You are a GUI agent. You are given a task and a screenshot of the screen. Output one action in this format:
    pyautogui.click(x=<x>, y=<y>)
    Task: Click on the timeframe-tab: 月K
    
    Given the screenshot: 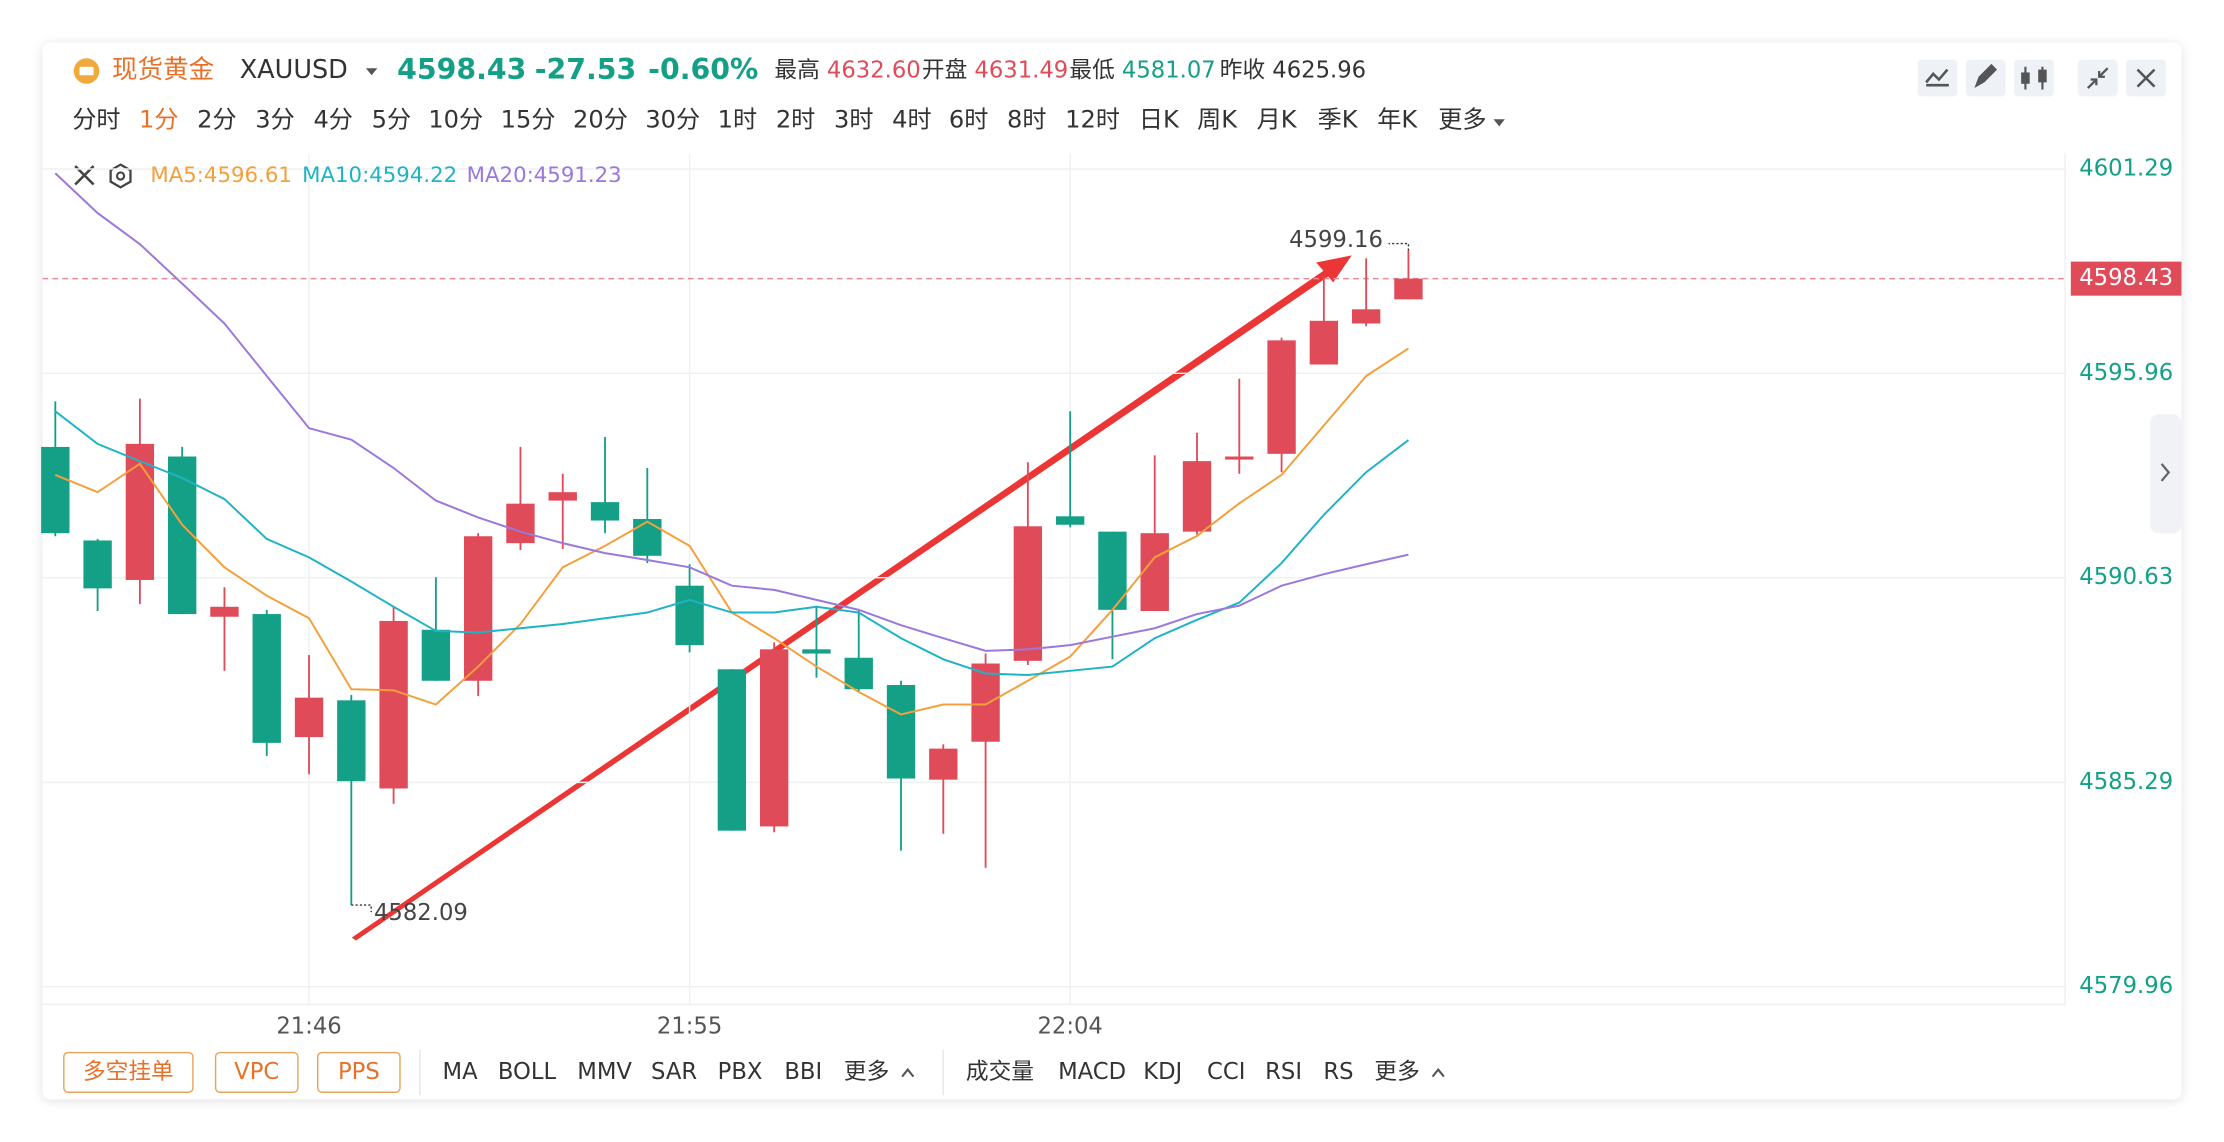 What is the action you would take?
    pyautogui.click(x=1277, y=120)
    